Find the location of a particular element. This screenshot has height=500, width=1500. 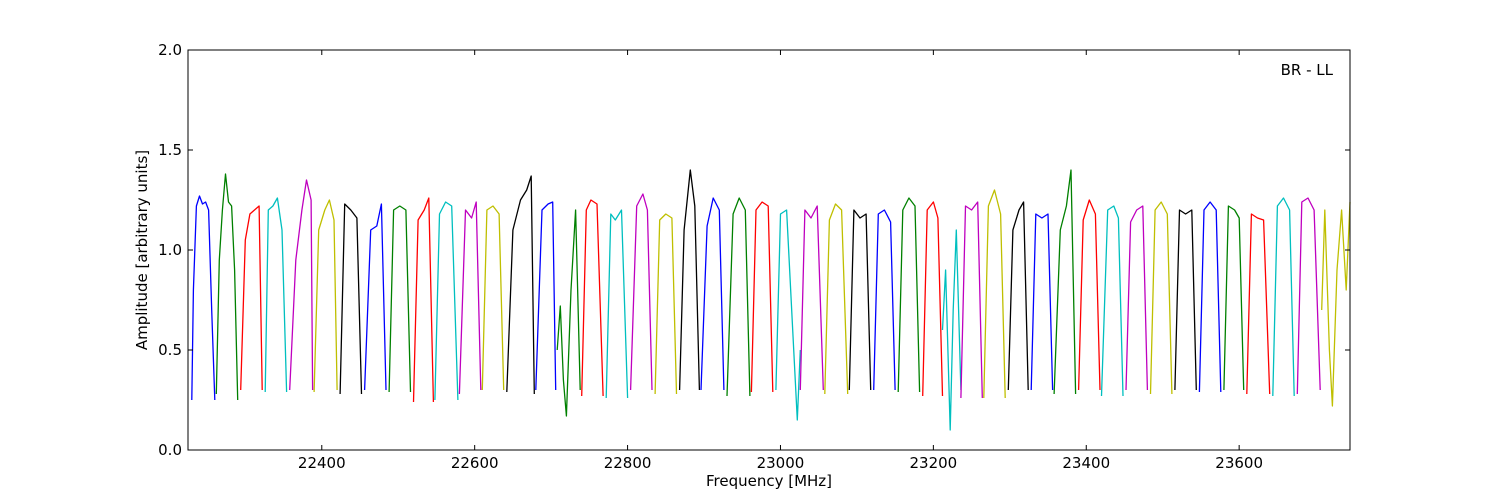

x-tick-label: 23600 is located at coordinates (1239, 463).